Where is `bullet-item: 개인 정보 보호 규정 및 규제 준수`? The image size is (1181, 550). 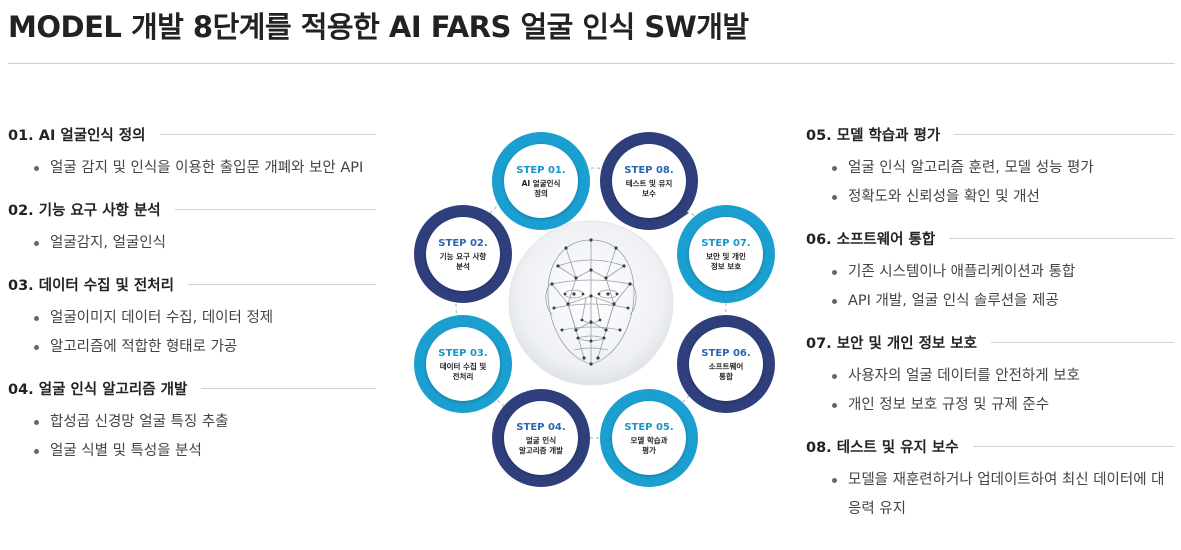
bullet-item: 개인 정보 보호 규정 및 규제 준수 is located at coordinates (1001, 405).